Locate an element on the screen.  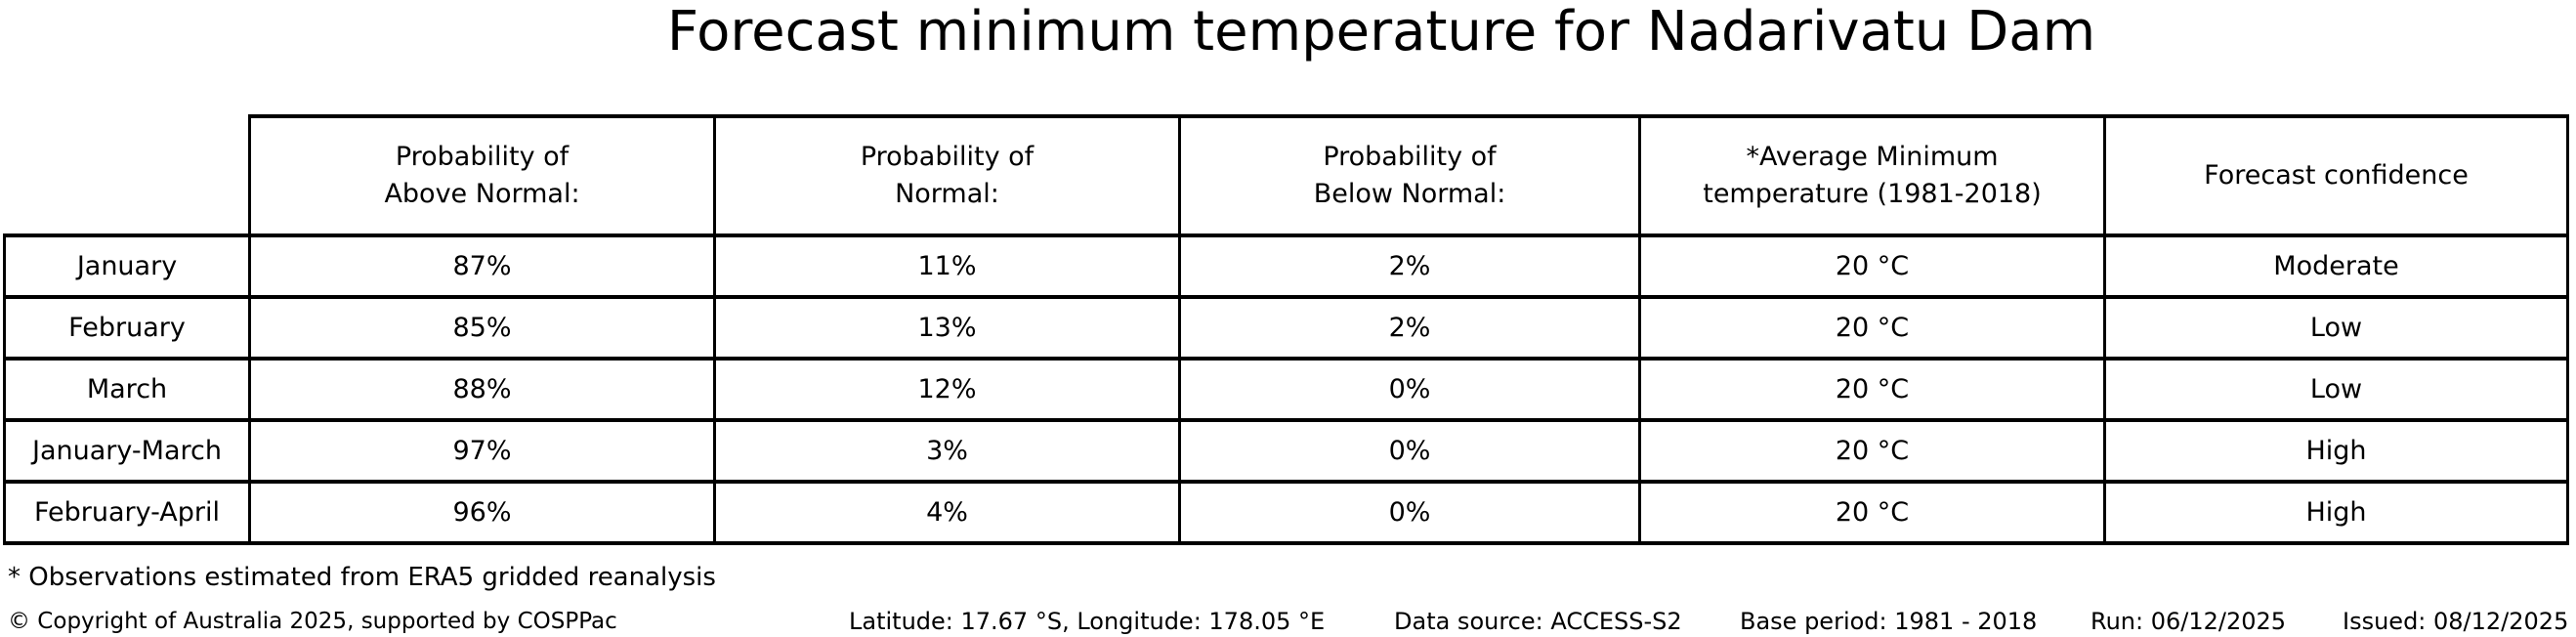
cell-normal: 3% is located at coordinates (947, 451).